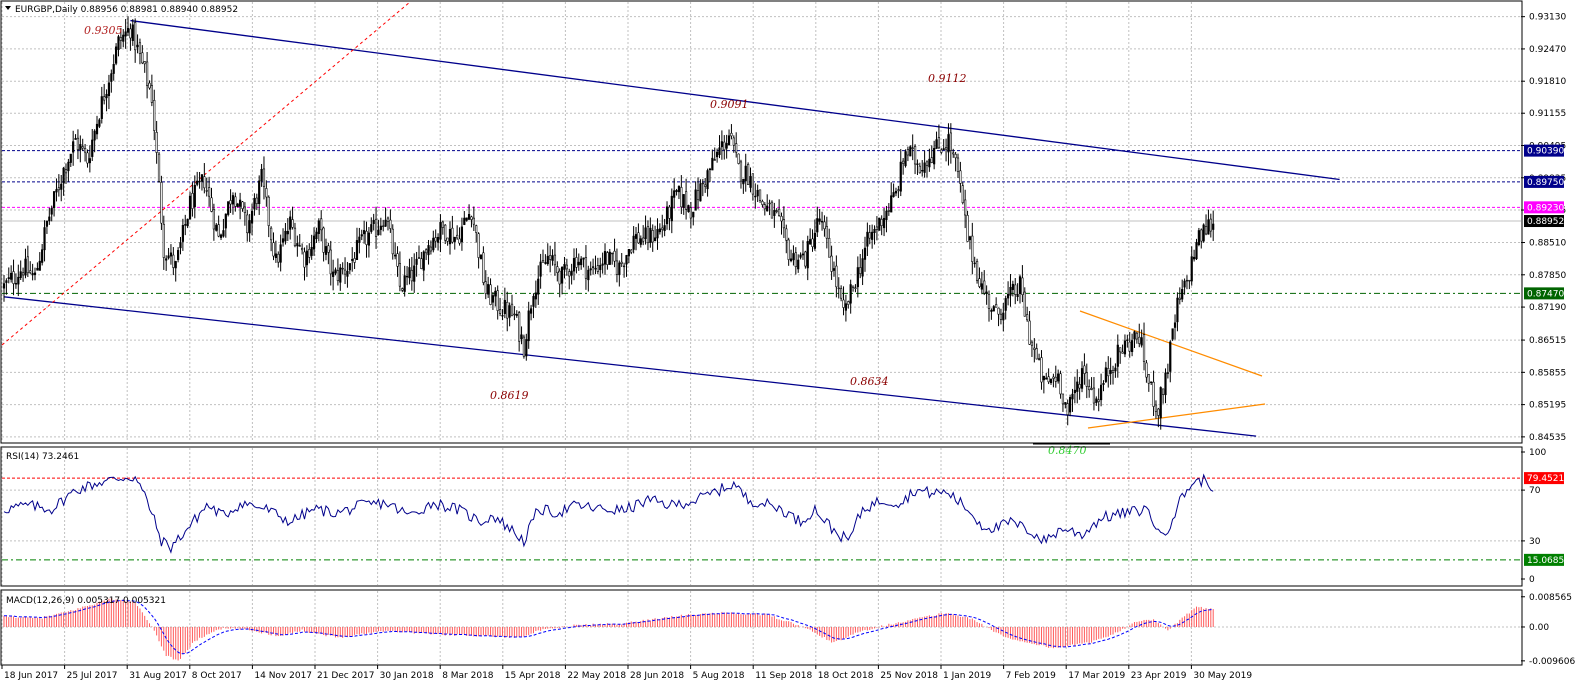 This screenshot has height=696, width=1596. What do you see at coordinates (1547, 244) in the screenshot?
I see `price-tick-label: 0.88510` at bounding box center [1547, 244].